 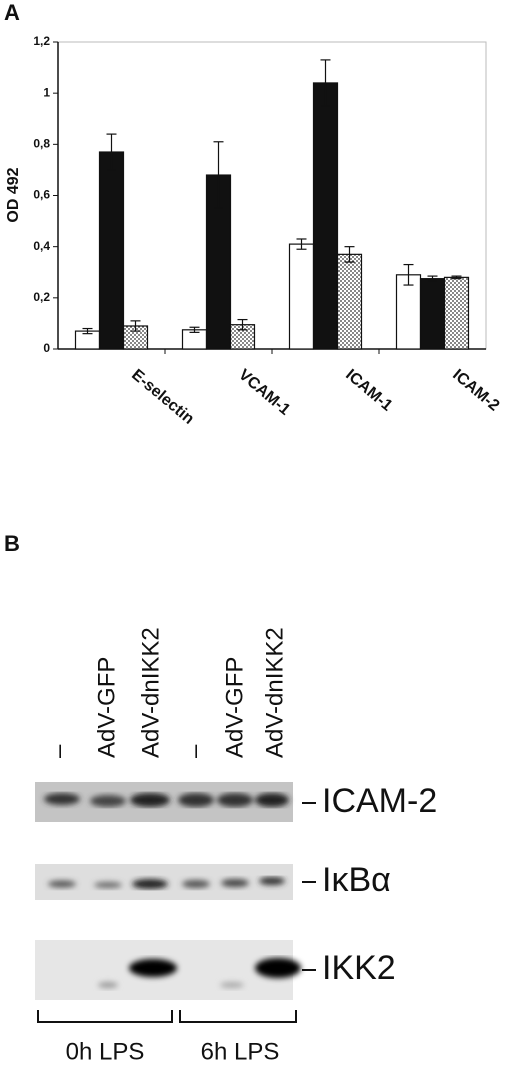 What do you see at coordinates (162, 397) in the screenshot?
I see `x-tick-label: E-selectin` at bounding box center [162, 397].